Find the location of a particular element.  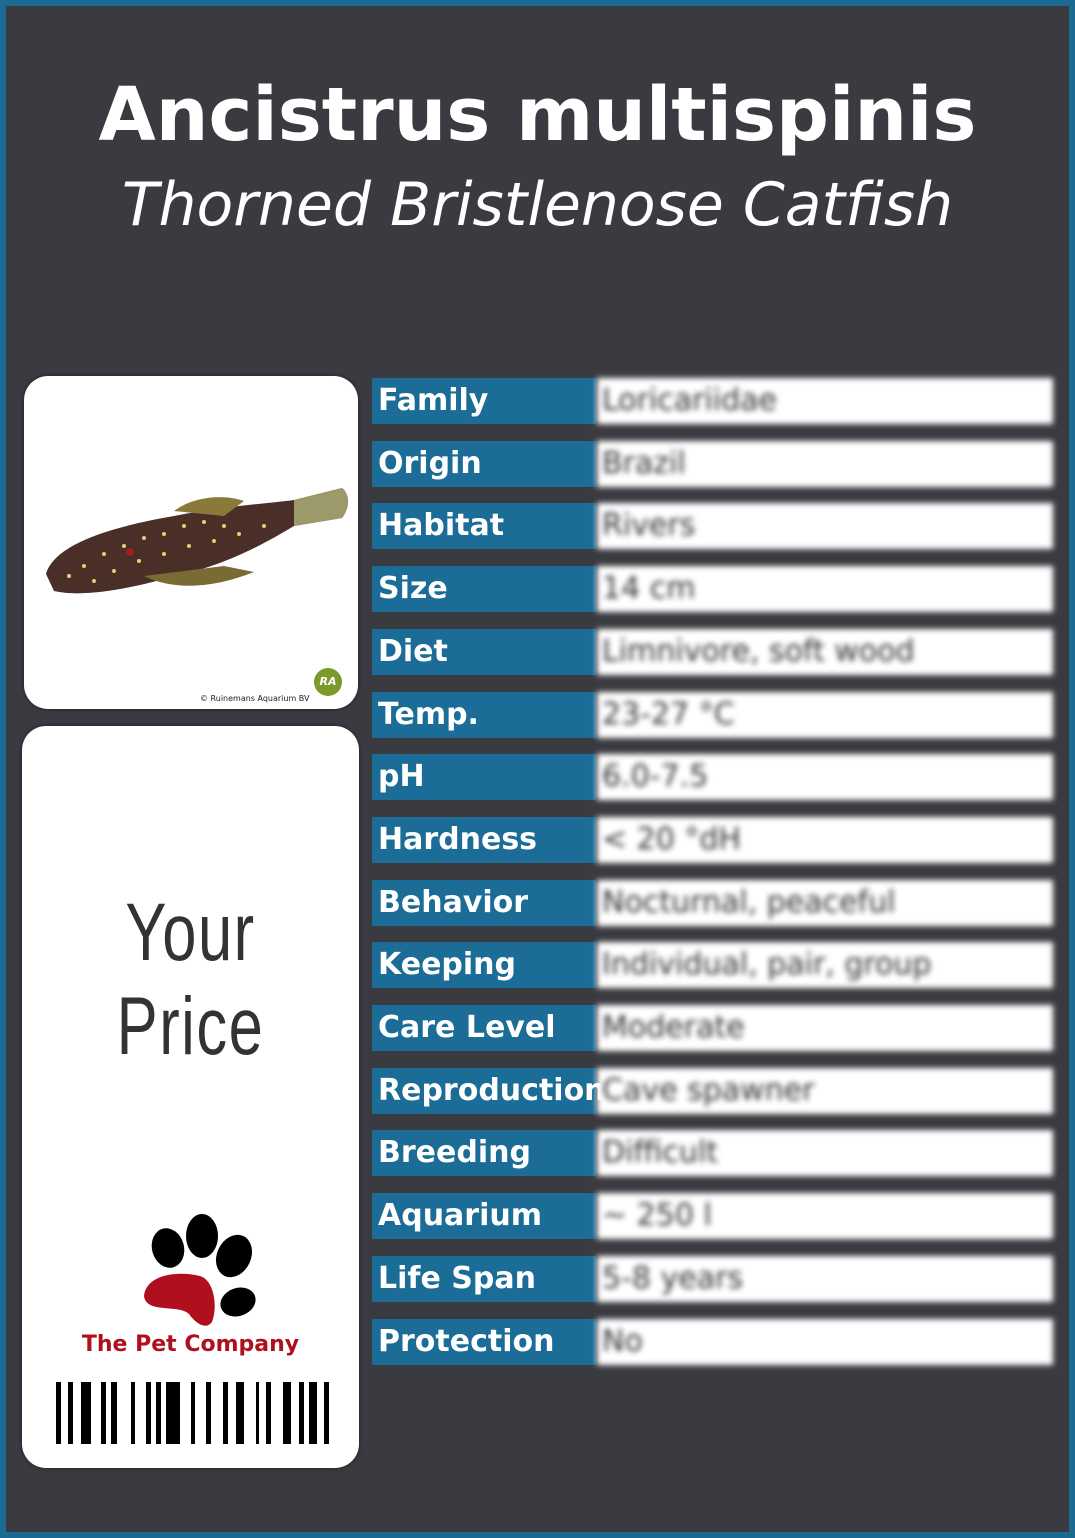

fact-row: Size 14 cm is located at coordinates (712, 589).